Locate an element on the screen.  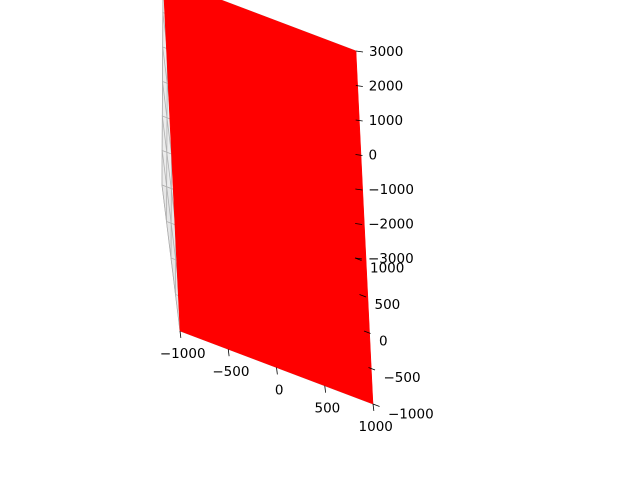
z-tick-label: 3000 is located at coordinates (386, 52).